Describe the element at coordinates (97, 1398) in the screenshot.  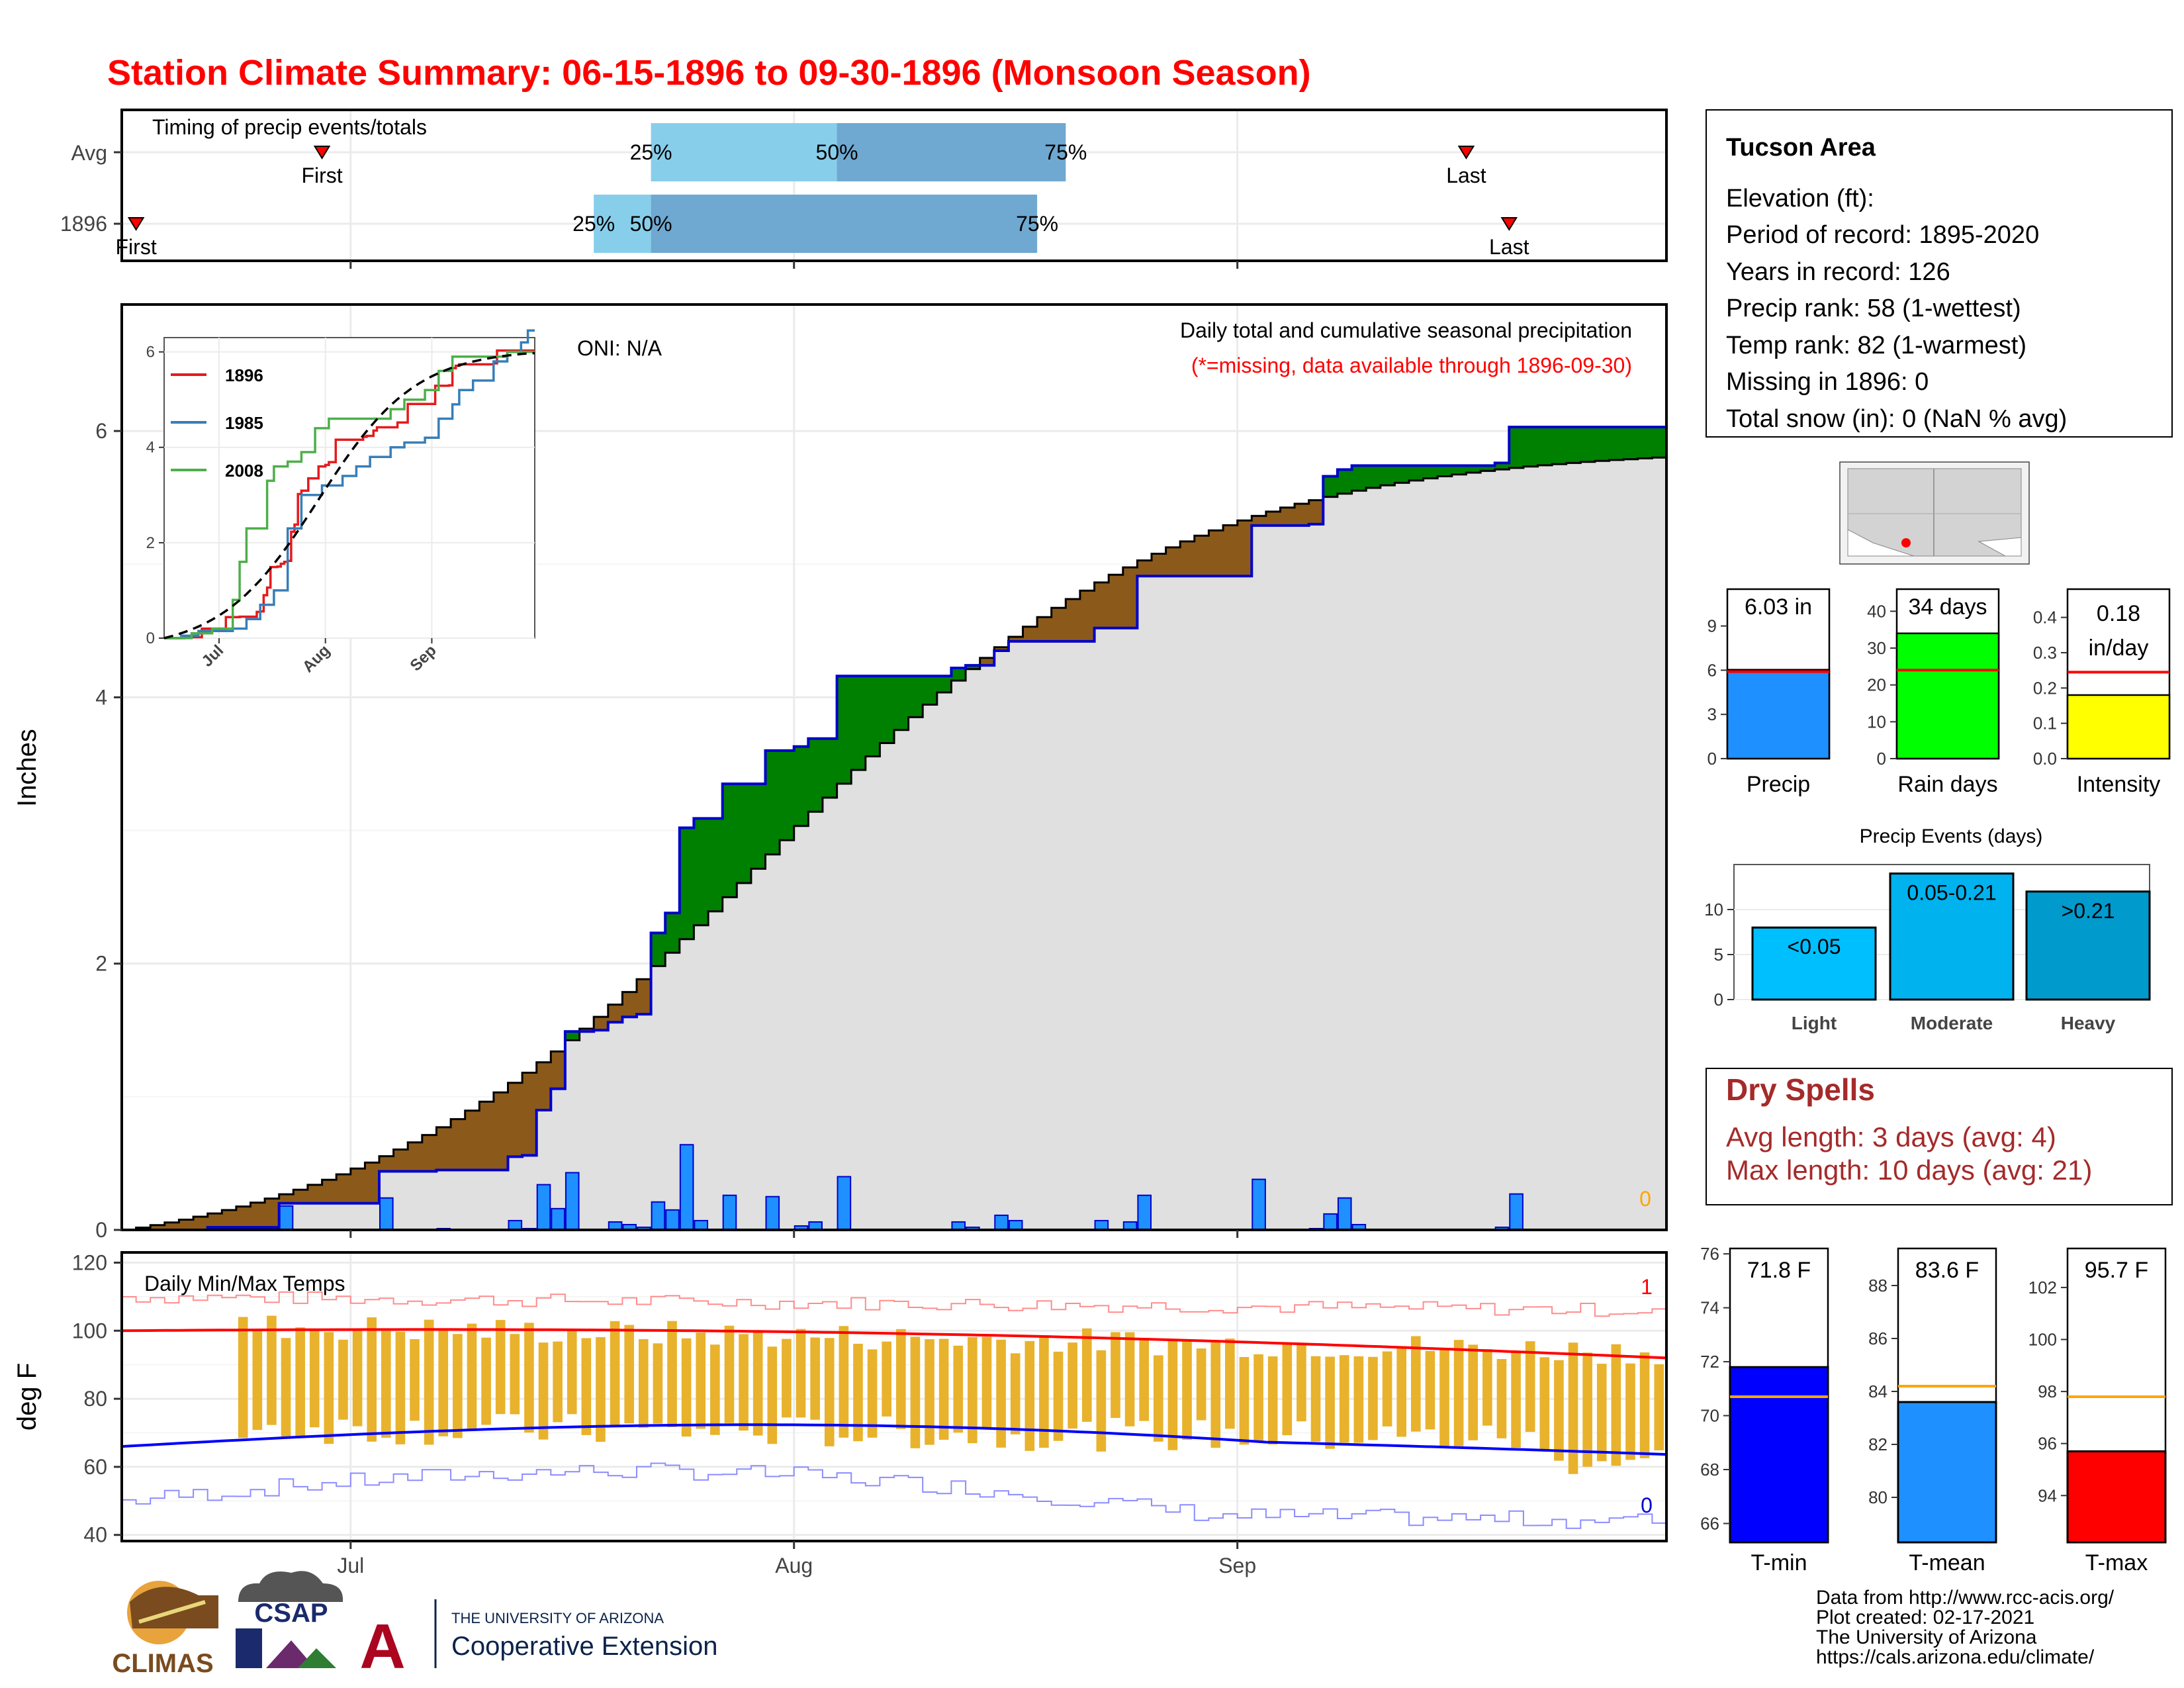
I see `temp-y-axis: 40 60 80 100 120` at that location.